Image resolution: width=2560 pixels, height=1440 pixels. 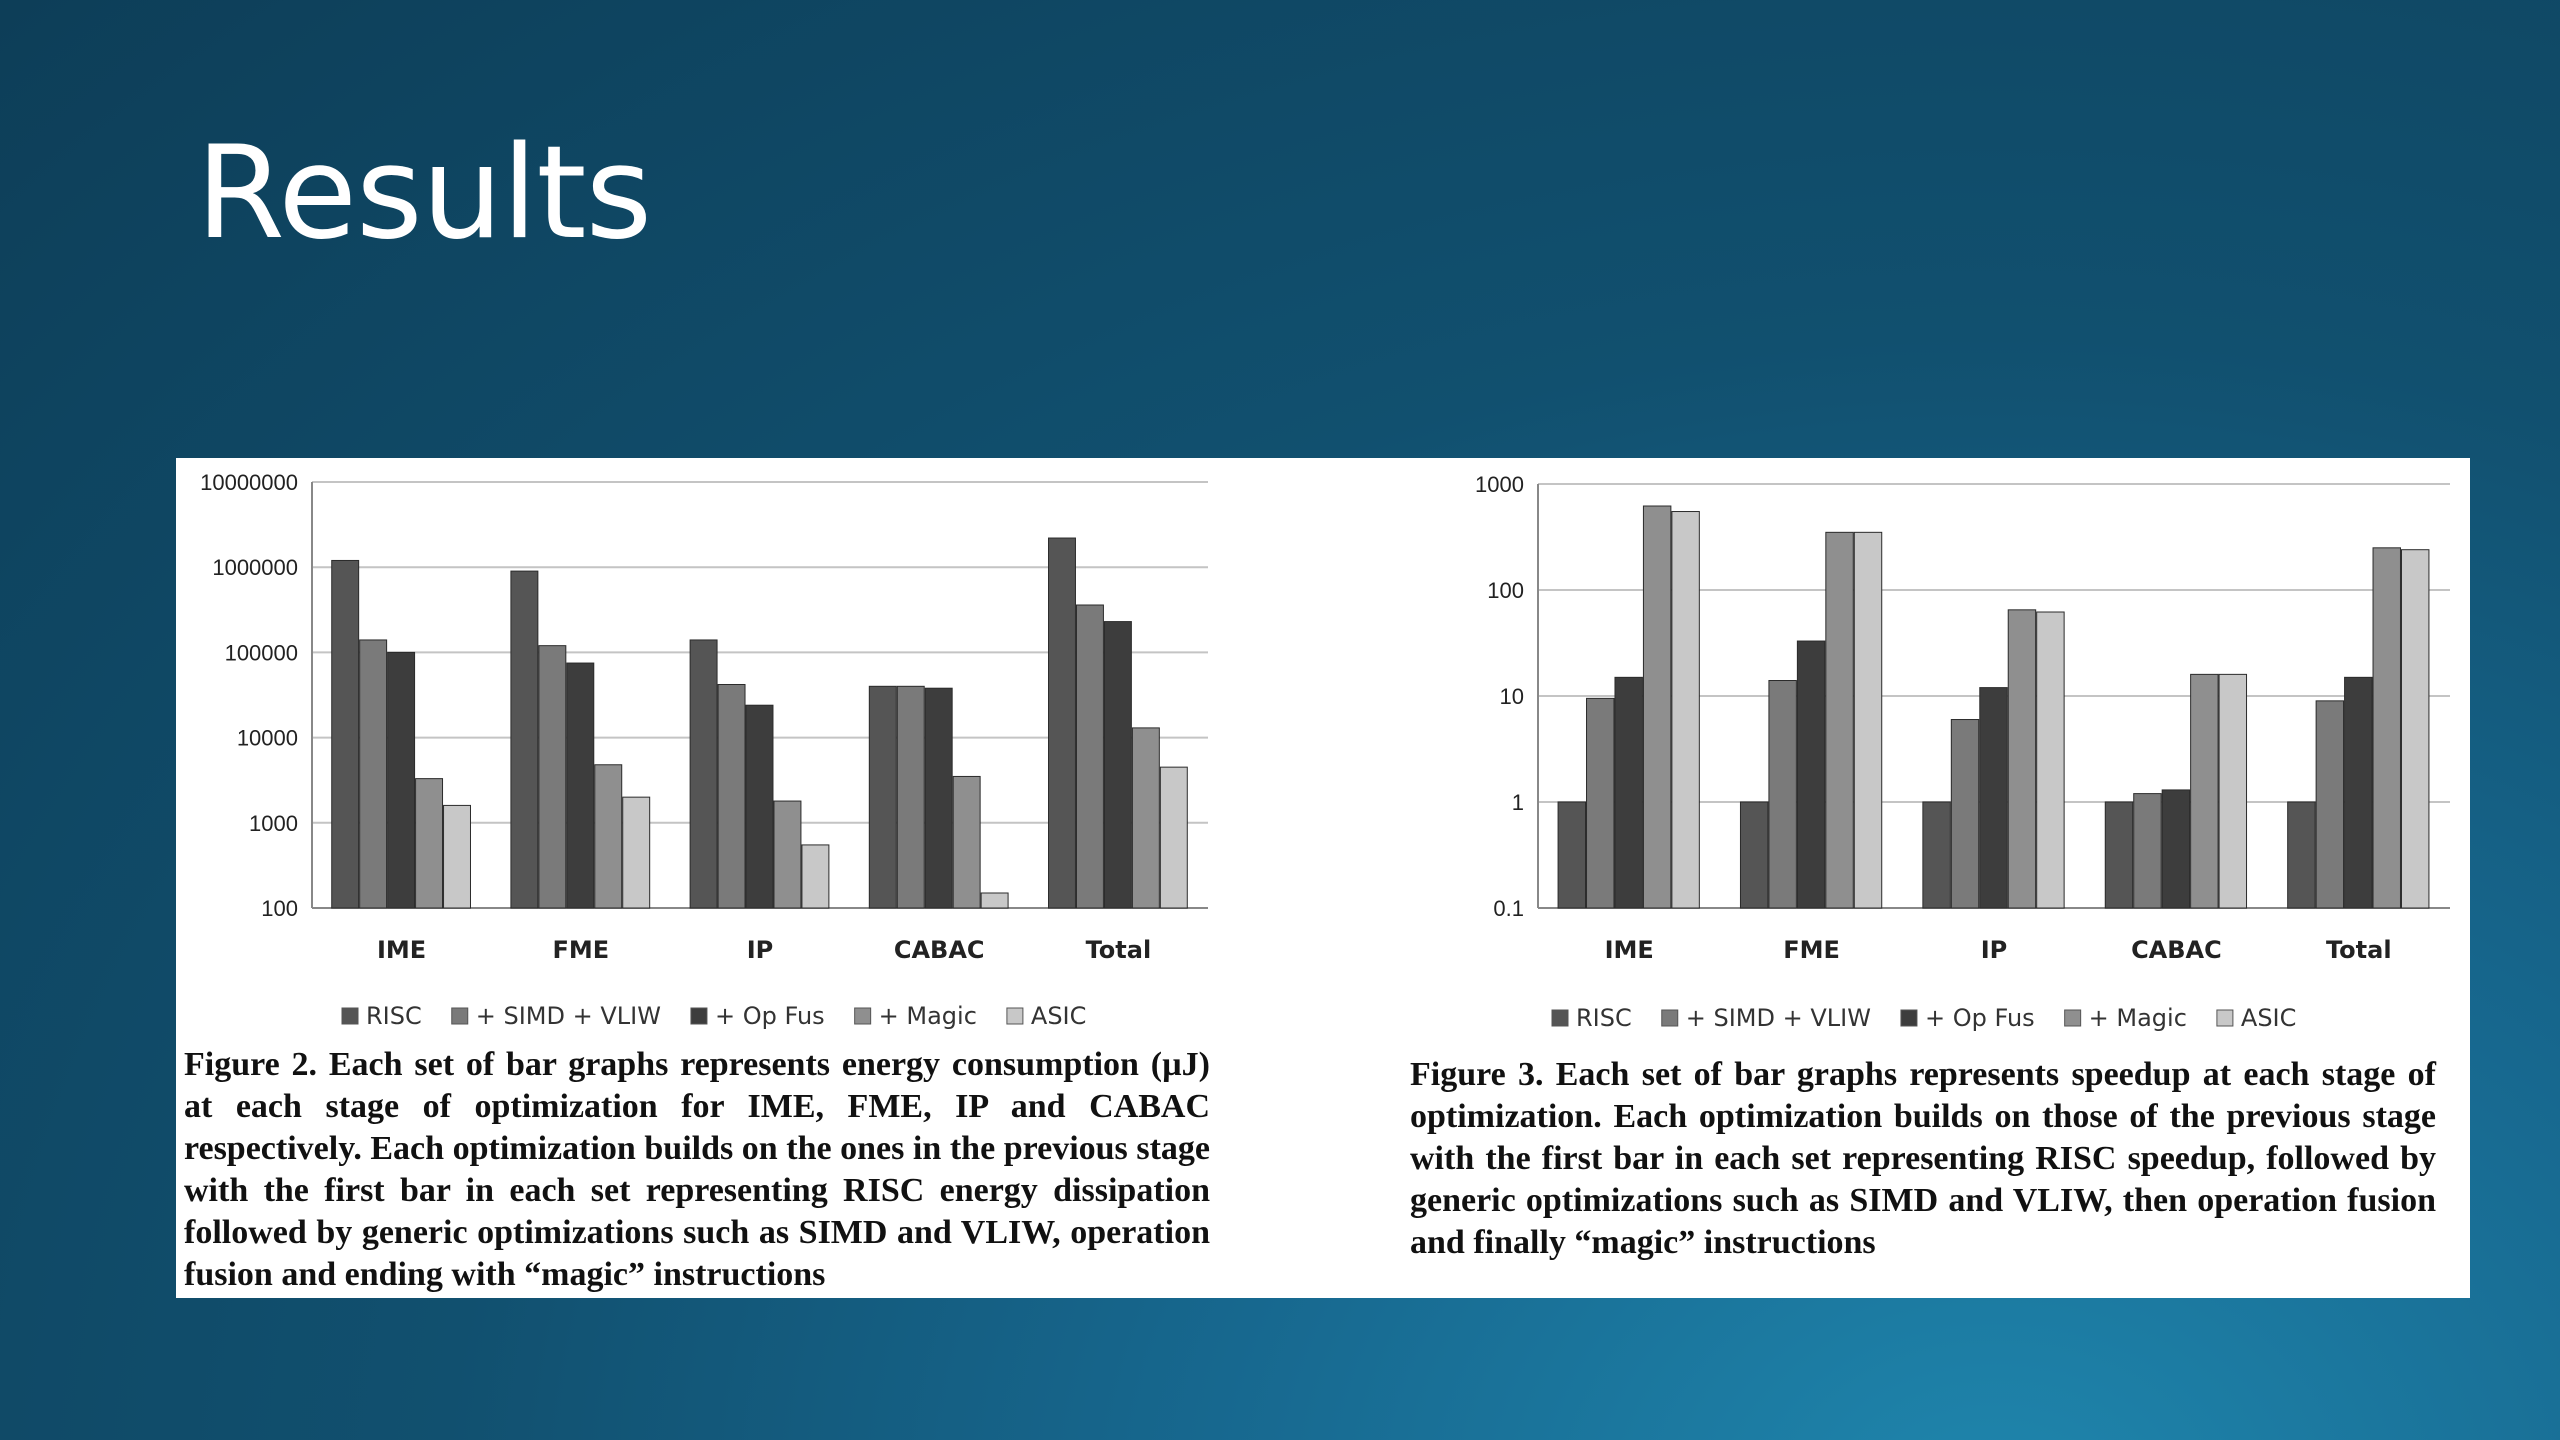 What do you see at coordinates (1512, 696) in the screenshot?
I see `speedup-y-tick-label: 10` at bounding box center [1512, 696].